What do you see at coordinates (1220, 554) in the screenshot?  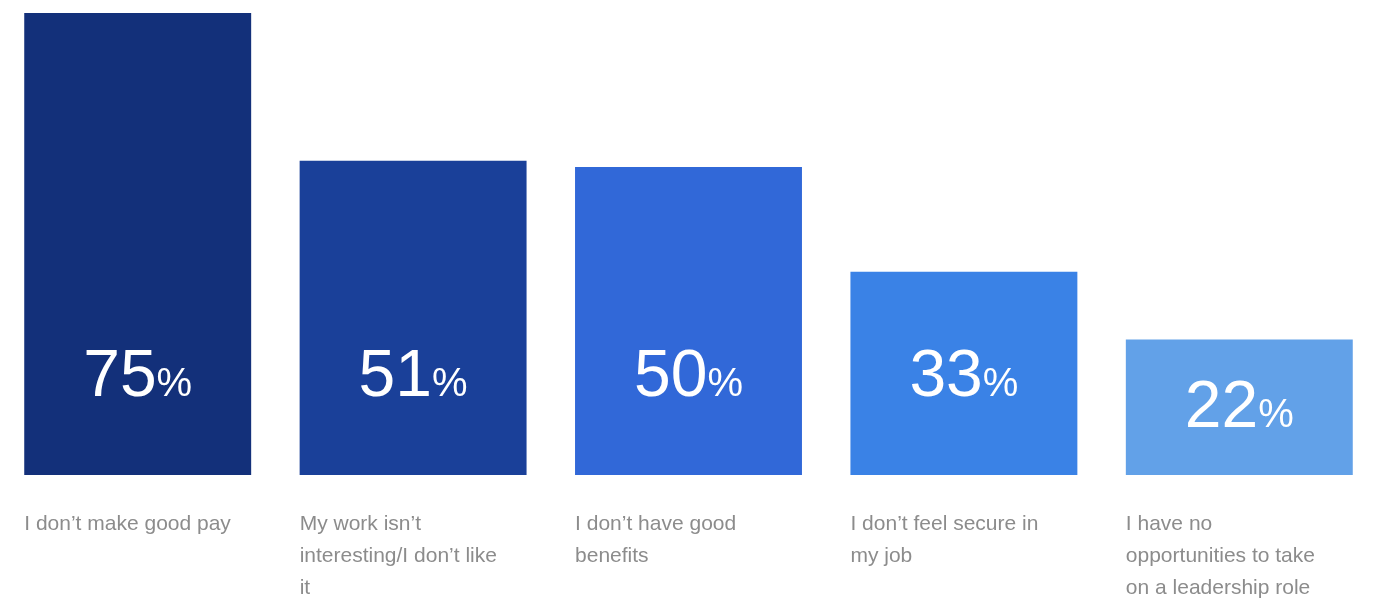 I see `x-tick-label: I have no opportunities to take on a leadership role` at bounding box center [1220, 554].